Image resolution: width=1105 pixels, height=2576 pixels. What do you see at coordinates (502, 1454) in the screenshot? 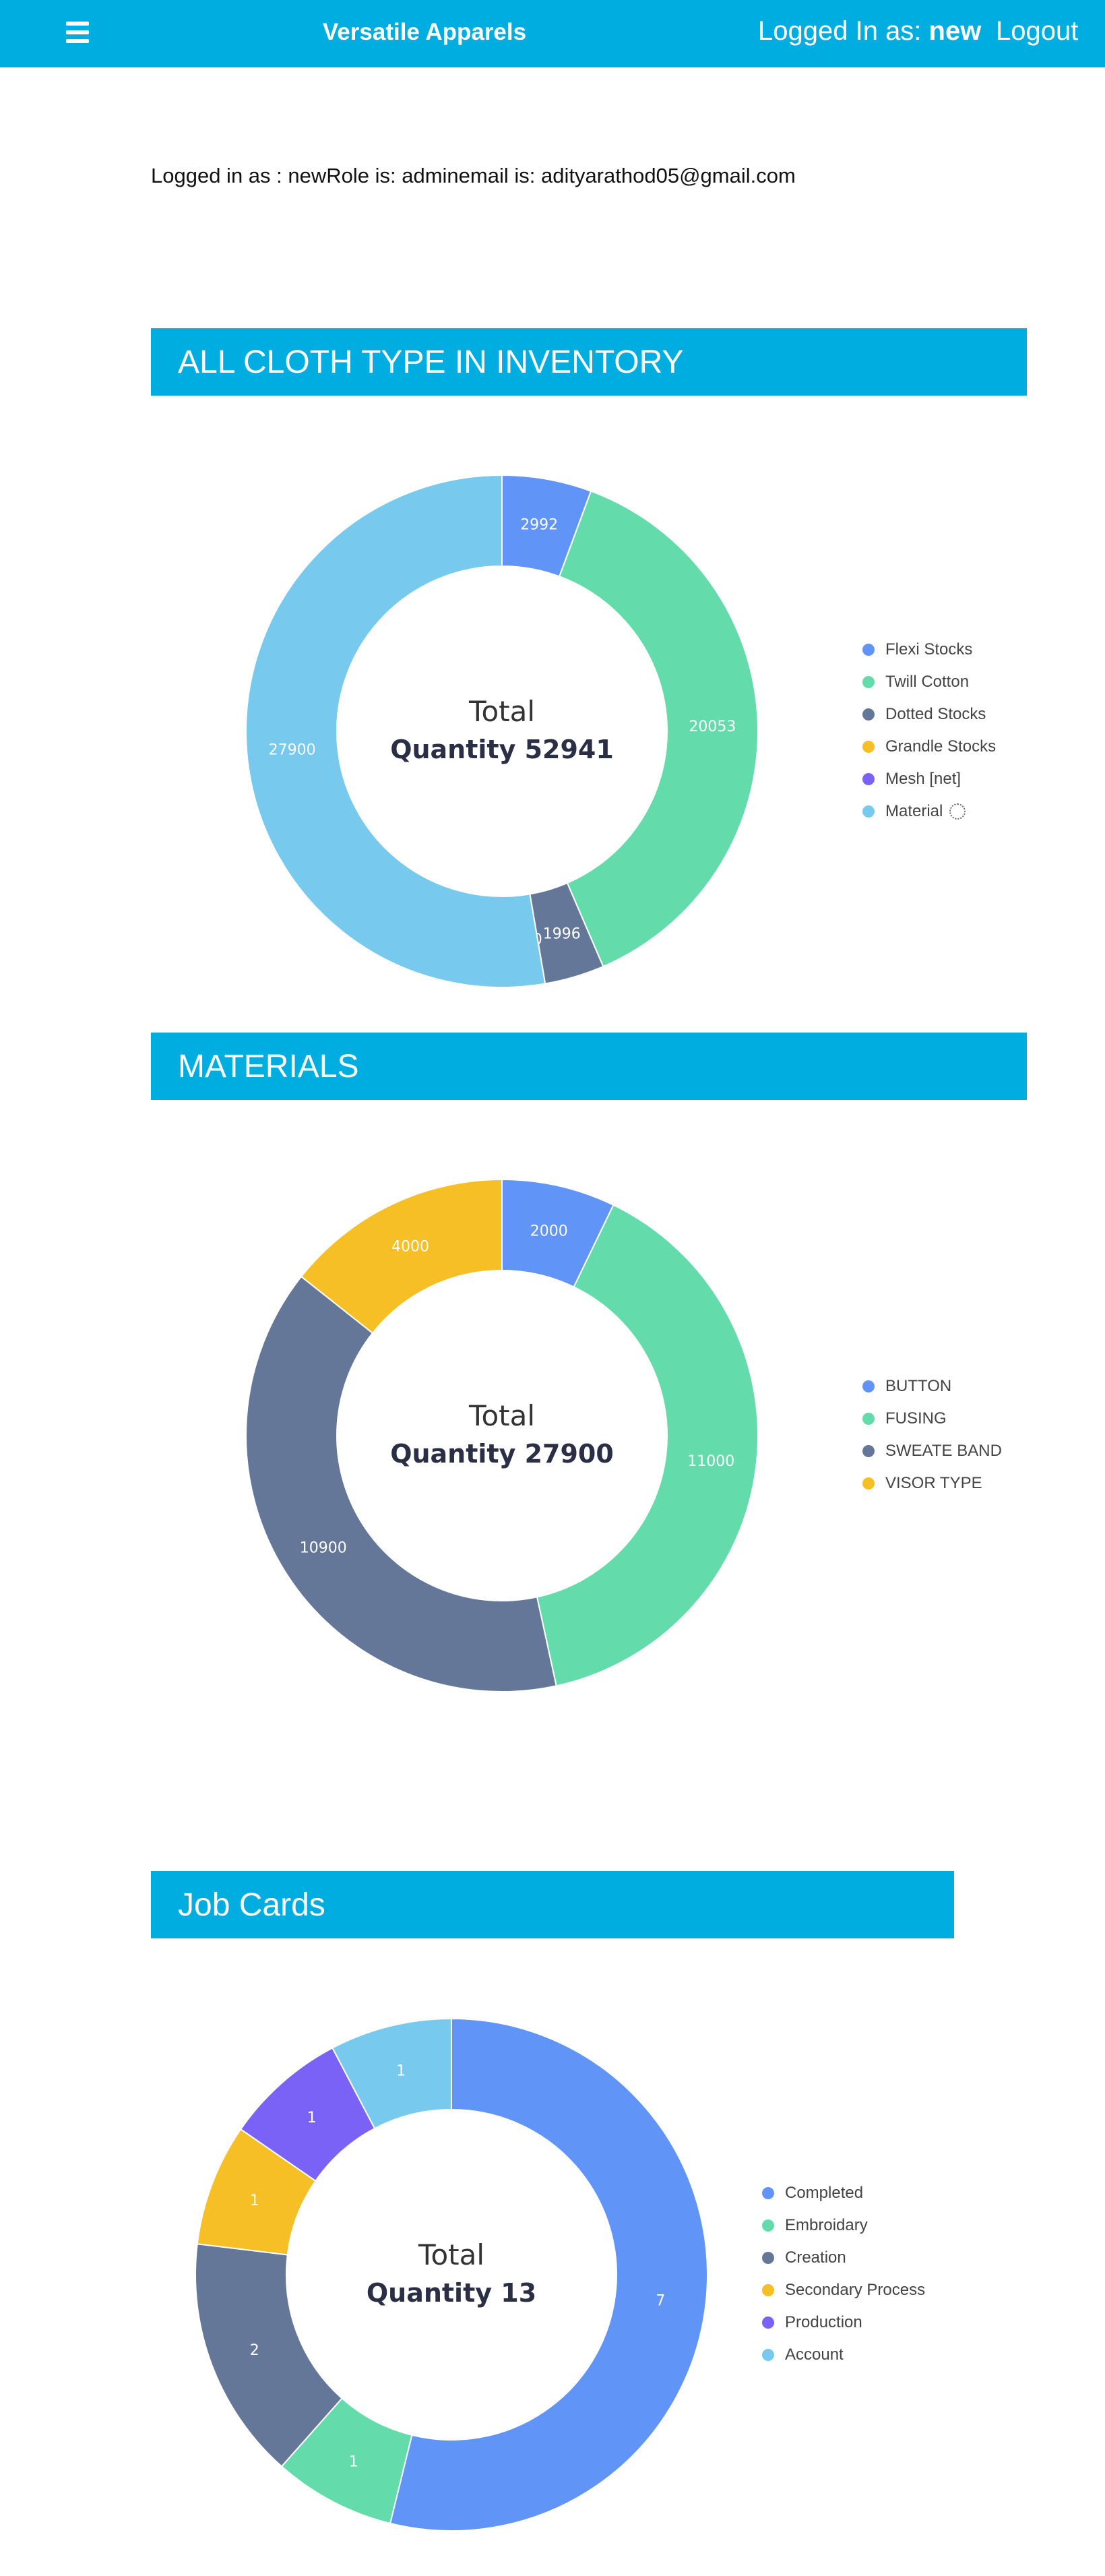
I see `center-quantity-label: Quantity 27900` at bounding box center [502, 1454].